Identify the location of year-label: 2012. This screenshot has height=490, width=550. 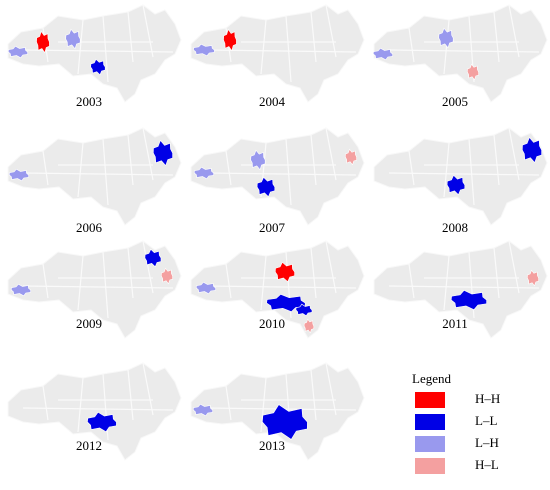
(89, 445).